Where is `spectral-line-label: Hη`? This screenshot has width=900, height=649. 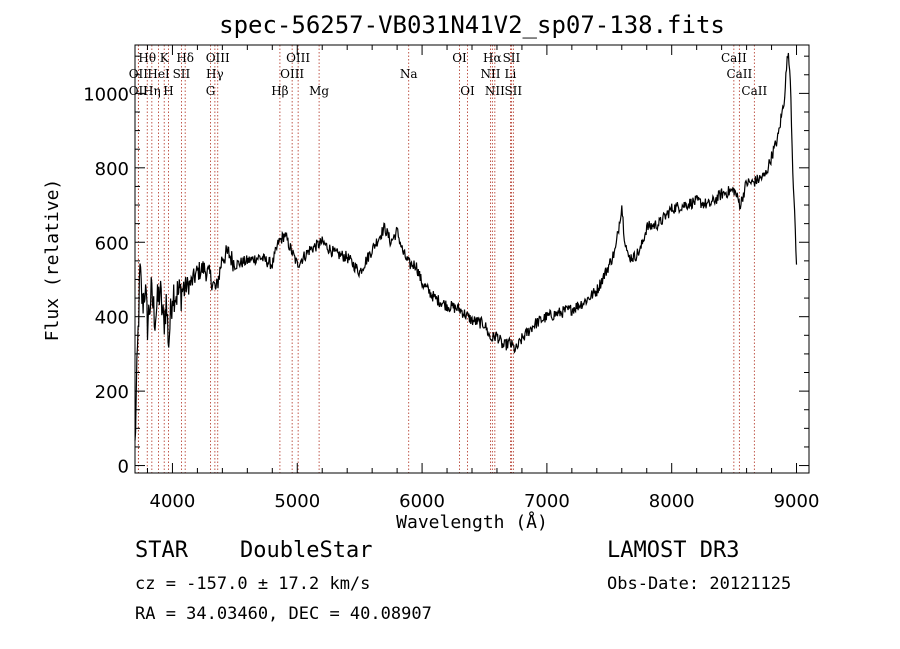 spectral-line-label: Hη is located at coordinates (152, 91).